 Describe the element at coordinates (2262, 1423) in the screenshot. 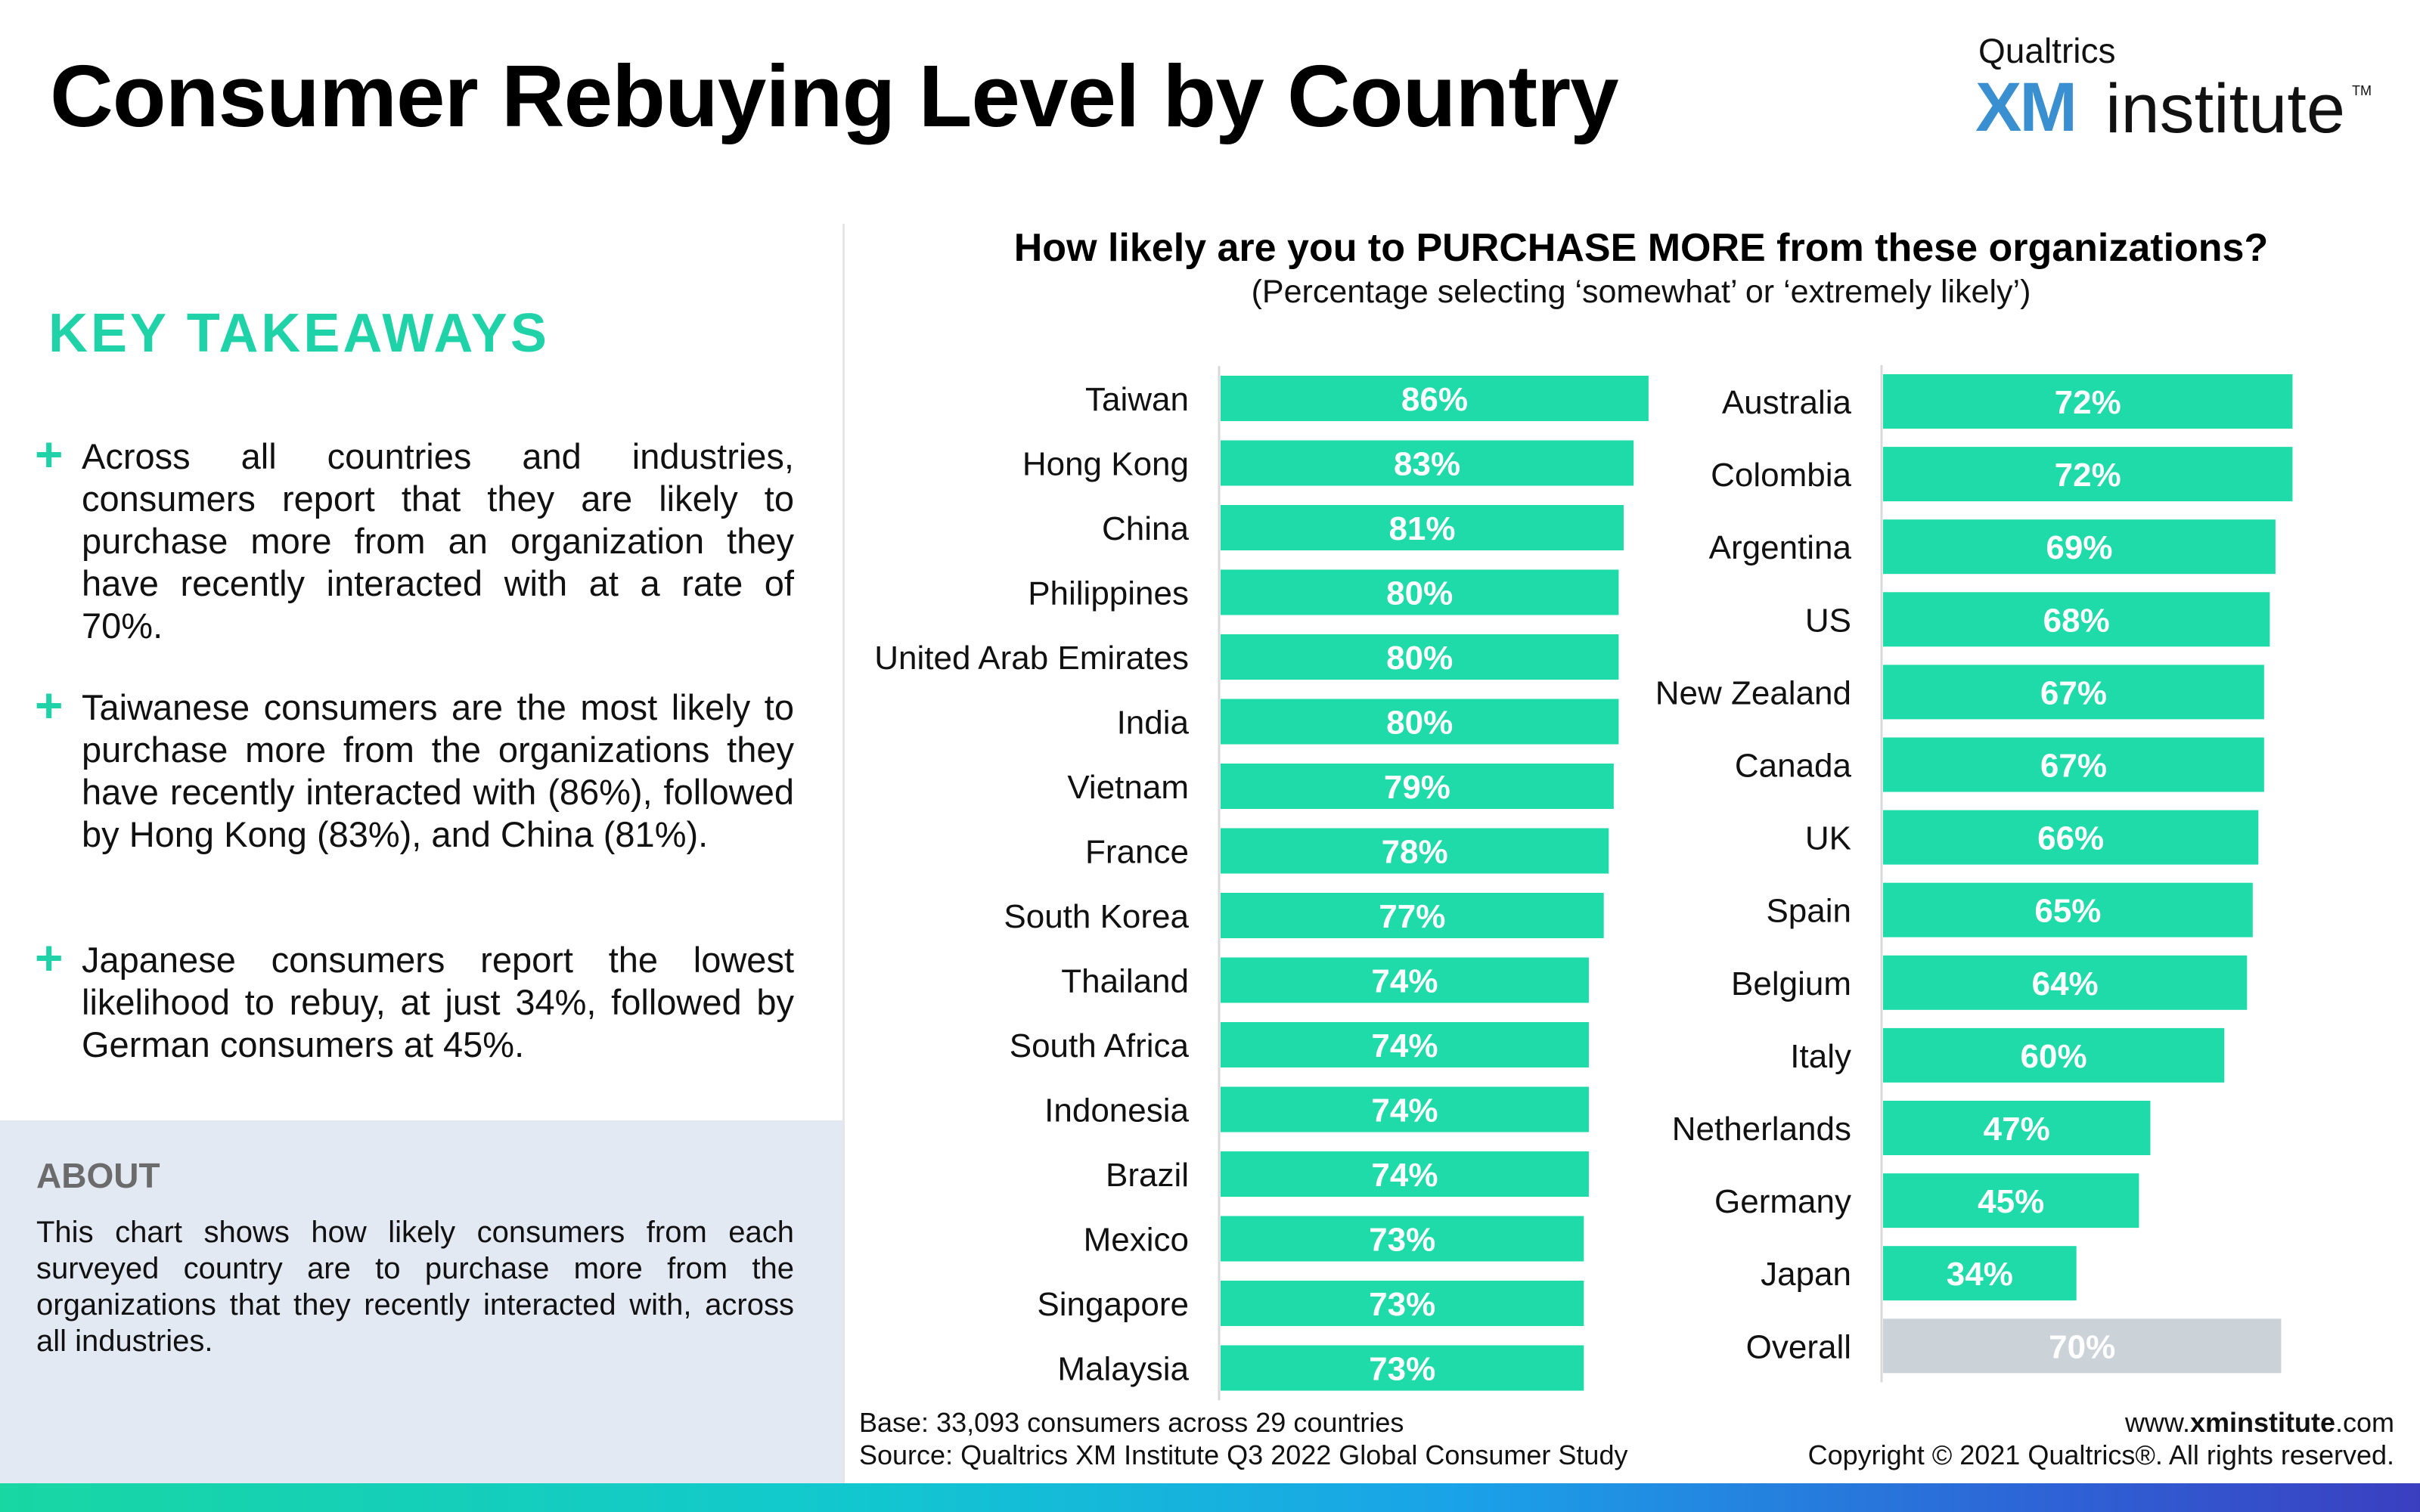

I see `url-bold: xminstitute` at that location.